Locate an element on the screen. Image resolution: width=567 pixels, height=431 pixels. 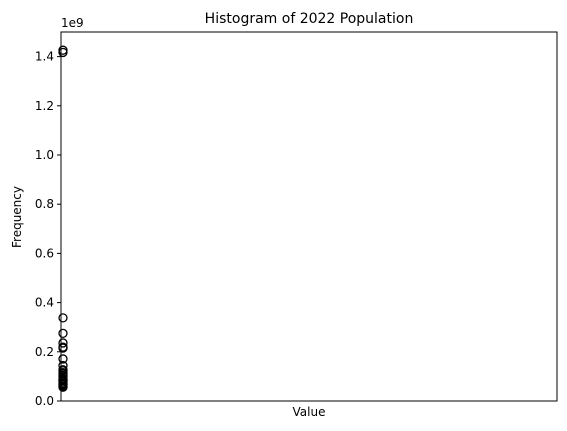
y-tick-label: 0.2 is located at coordinates (44, 352).